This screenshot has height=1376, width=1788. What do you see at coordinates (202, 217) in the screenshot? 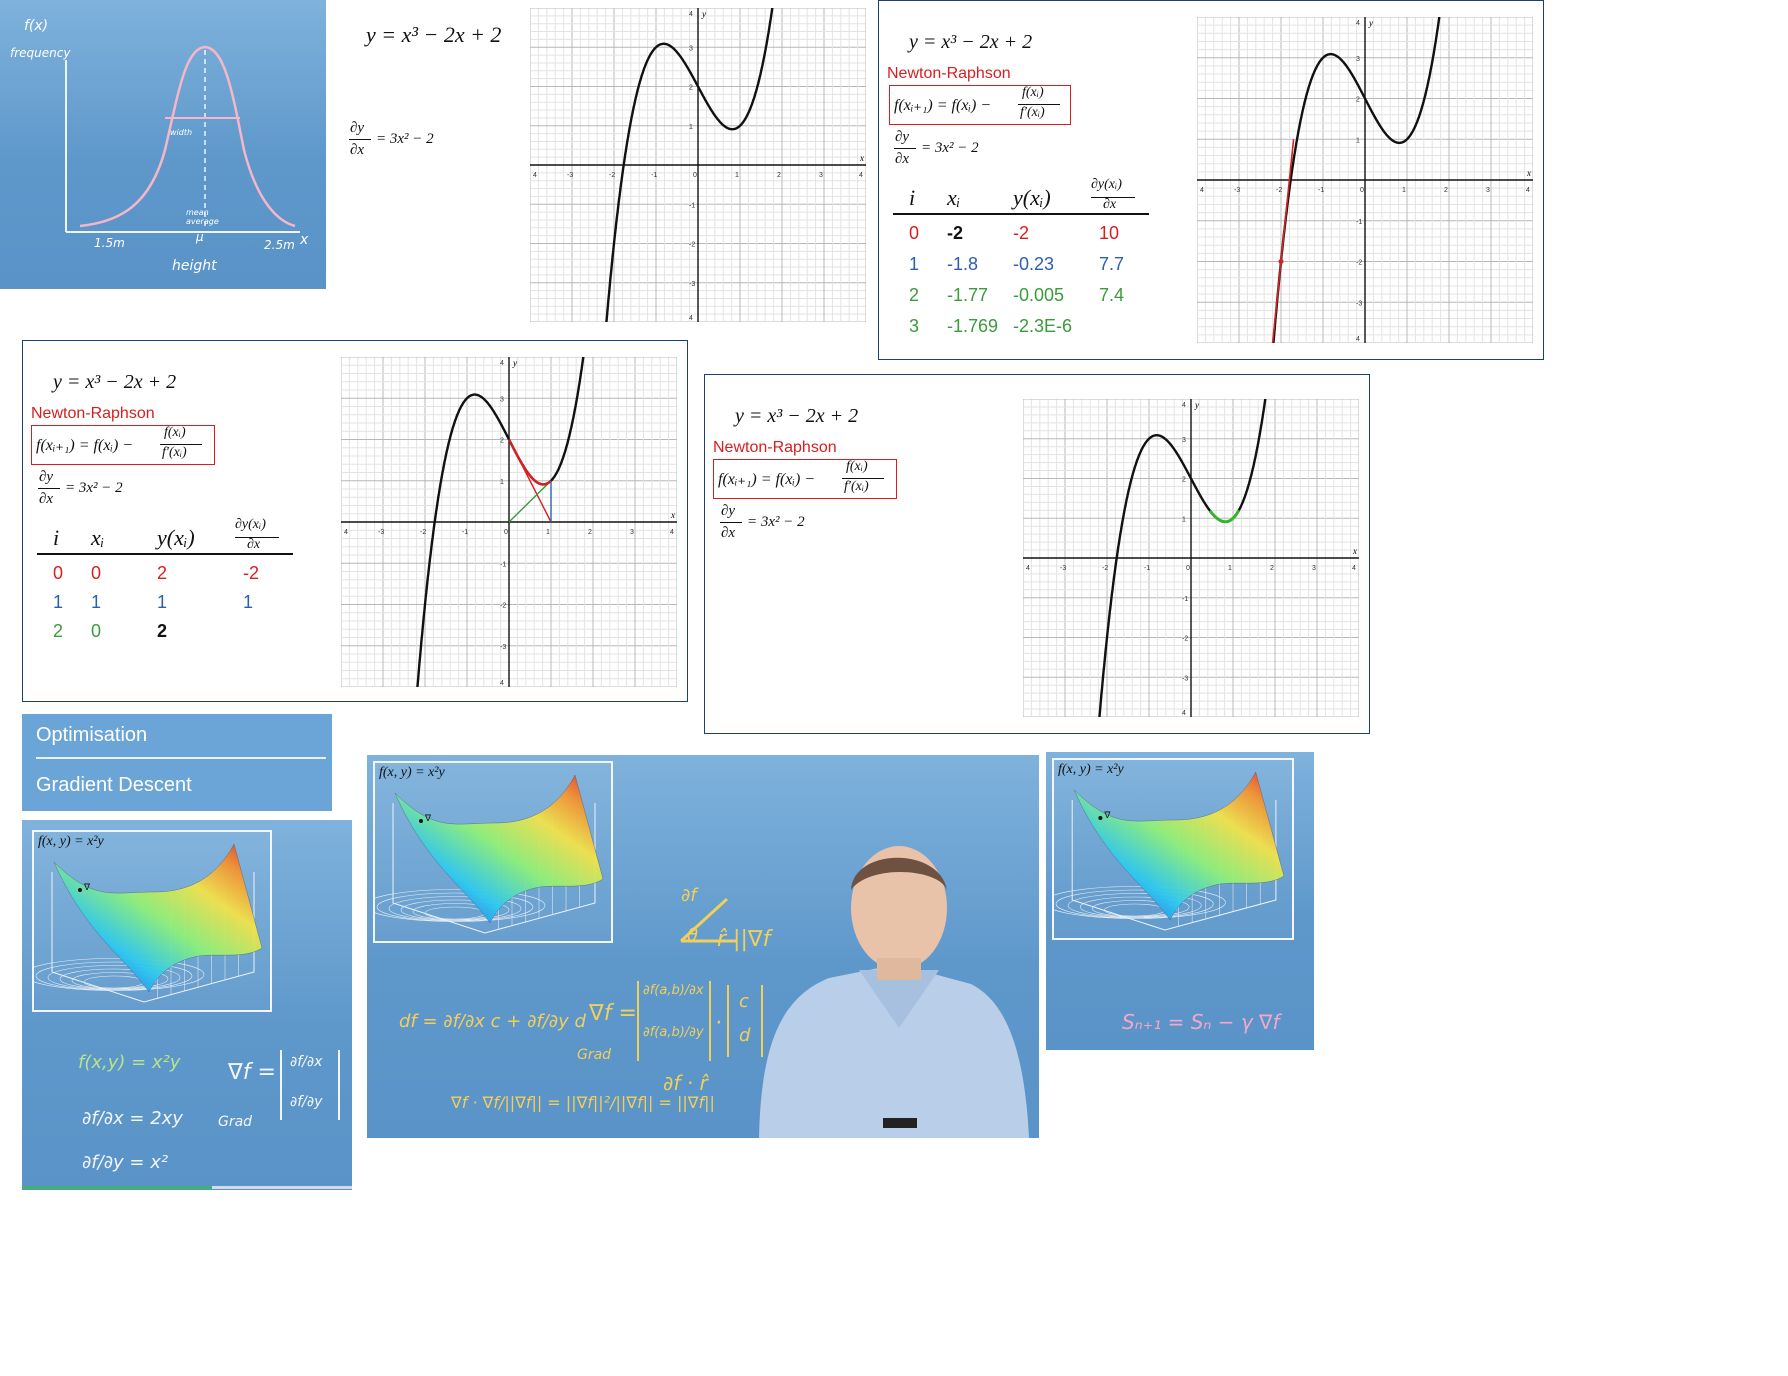
I see `mean-label: mean average` at bounding box center [202, 217].